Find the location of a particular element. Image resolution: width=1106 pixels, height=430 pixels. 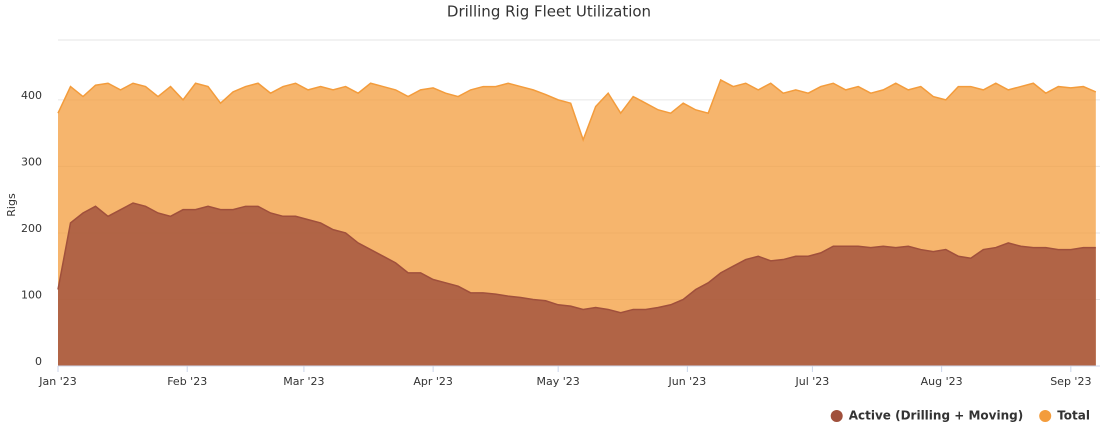

x-tick-label: Mar '23 is located at coordinates (303, 381).